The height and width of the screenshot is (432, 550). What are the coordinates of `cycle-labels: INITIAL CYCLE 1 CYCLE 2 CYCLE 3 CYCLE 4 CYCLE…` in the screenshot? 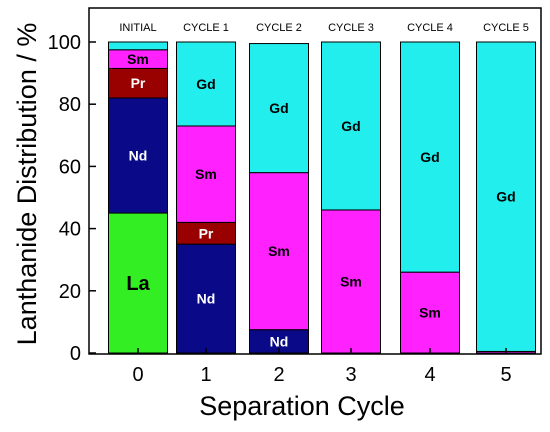 It's located at (324, 28).